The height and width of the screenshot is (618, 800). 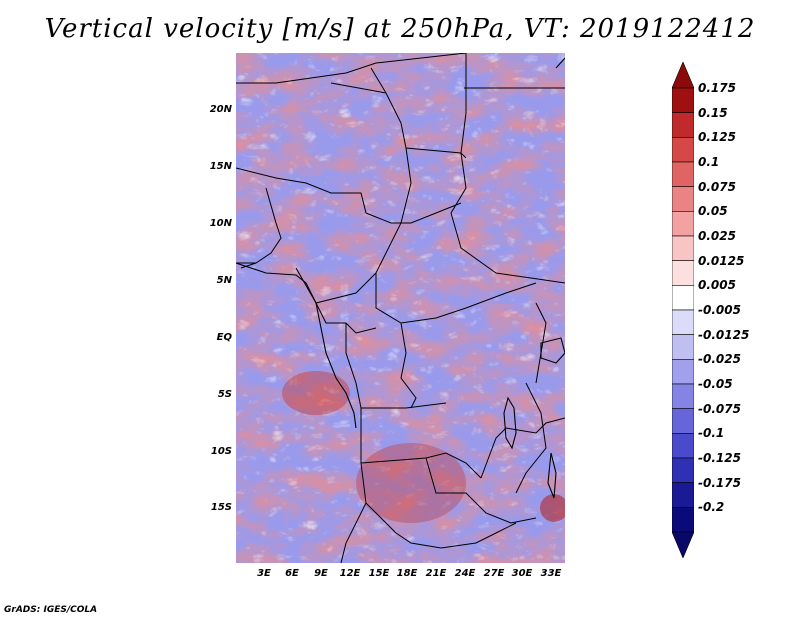 What do you see at coordinates (717, 88) in the screenshot?
I see `colorbar-tick-label: 0.175` at bounding box center [717, 88].